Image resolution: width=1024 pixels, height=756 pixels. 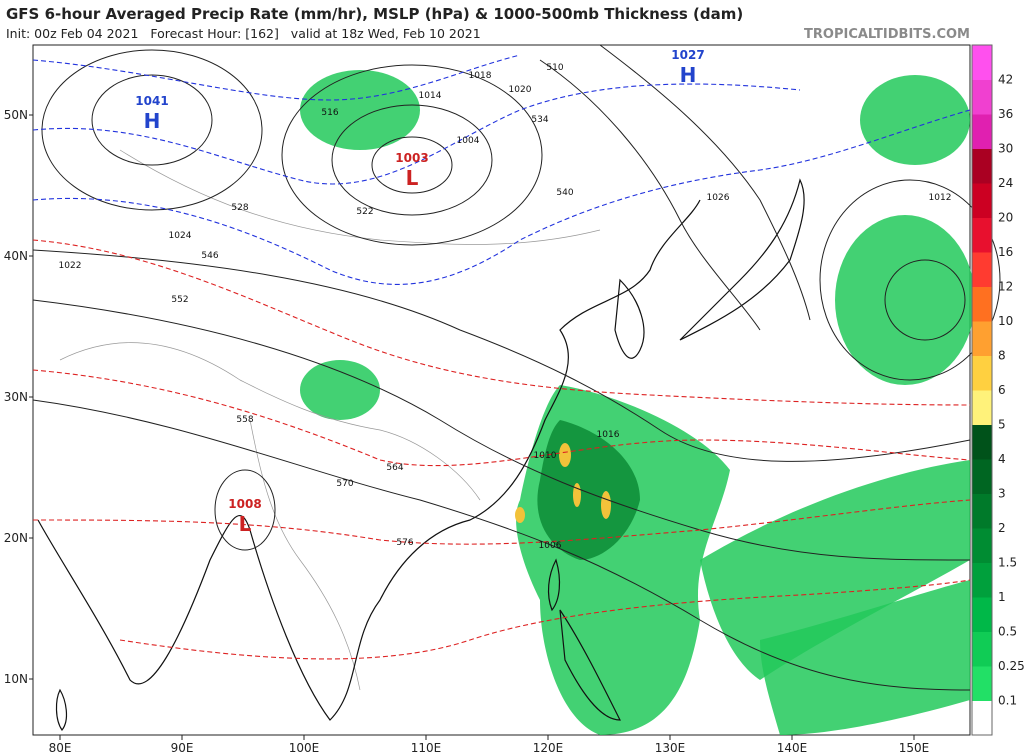 I want to click on colorbar-label: 4, so click(x=1002, y=459).